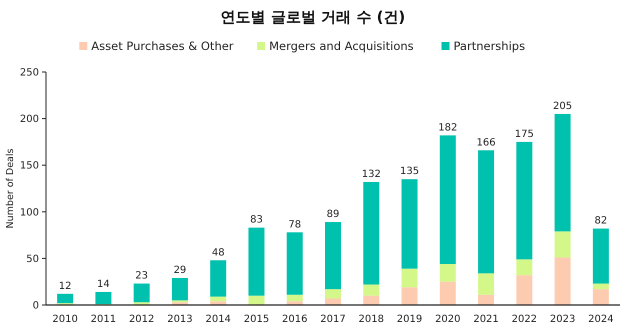 The image size is (626, 331). What do you see at coordinates (409, 319) in the screenshot?
I see `x-tick-label: 2019` at bounding box center [409, 319].